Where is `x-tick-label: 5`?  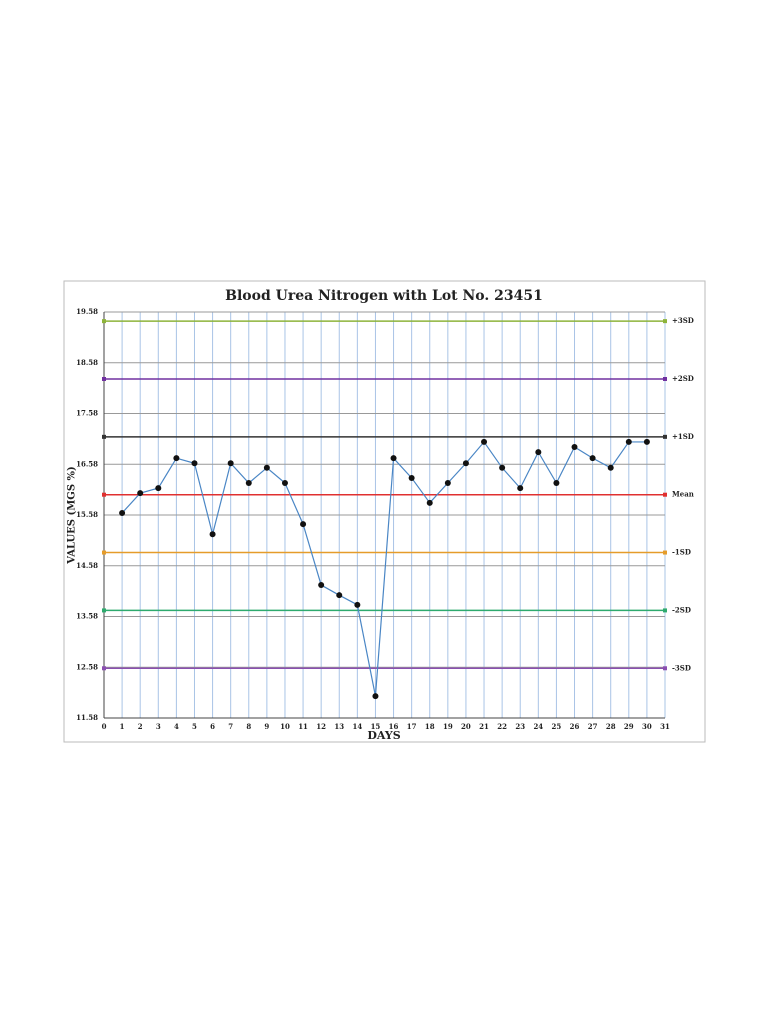
x-tick-label: 5 is located at coordinates (194, 726).